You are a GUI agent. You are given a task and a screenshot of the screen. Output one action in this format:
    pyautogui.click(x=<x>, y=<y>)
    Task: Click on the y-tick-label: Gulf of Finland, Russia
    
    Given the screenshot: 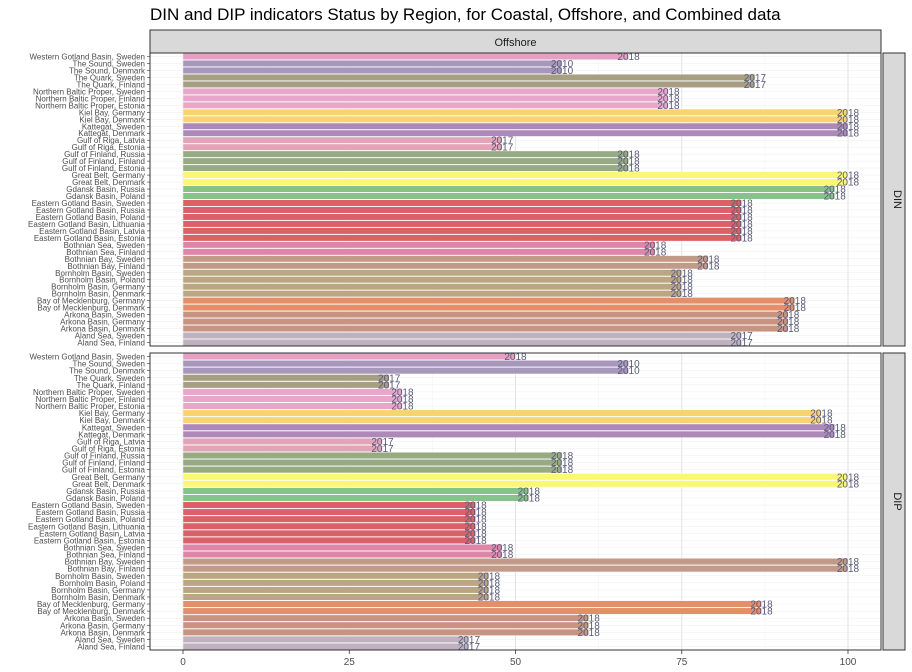 What is the action you would take?
    pyautogui.click(x=104, y=154)
    